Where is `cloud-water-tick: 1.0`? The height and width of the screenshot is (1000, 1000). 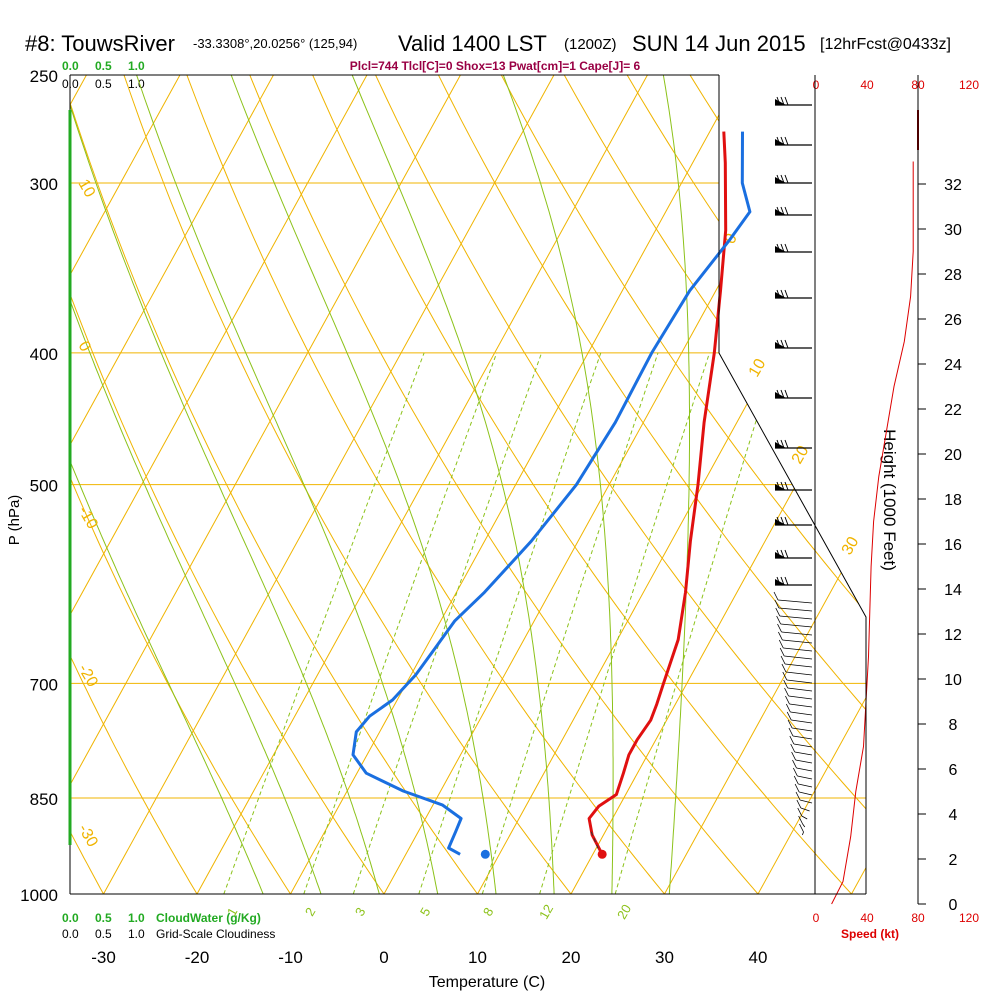
cloud-water-tick: 1.0 is located at coordinates (136, 918).